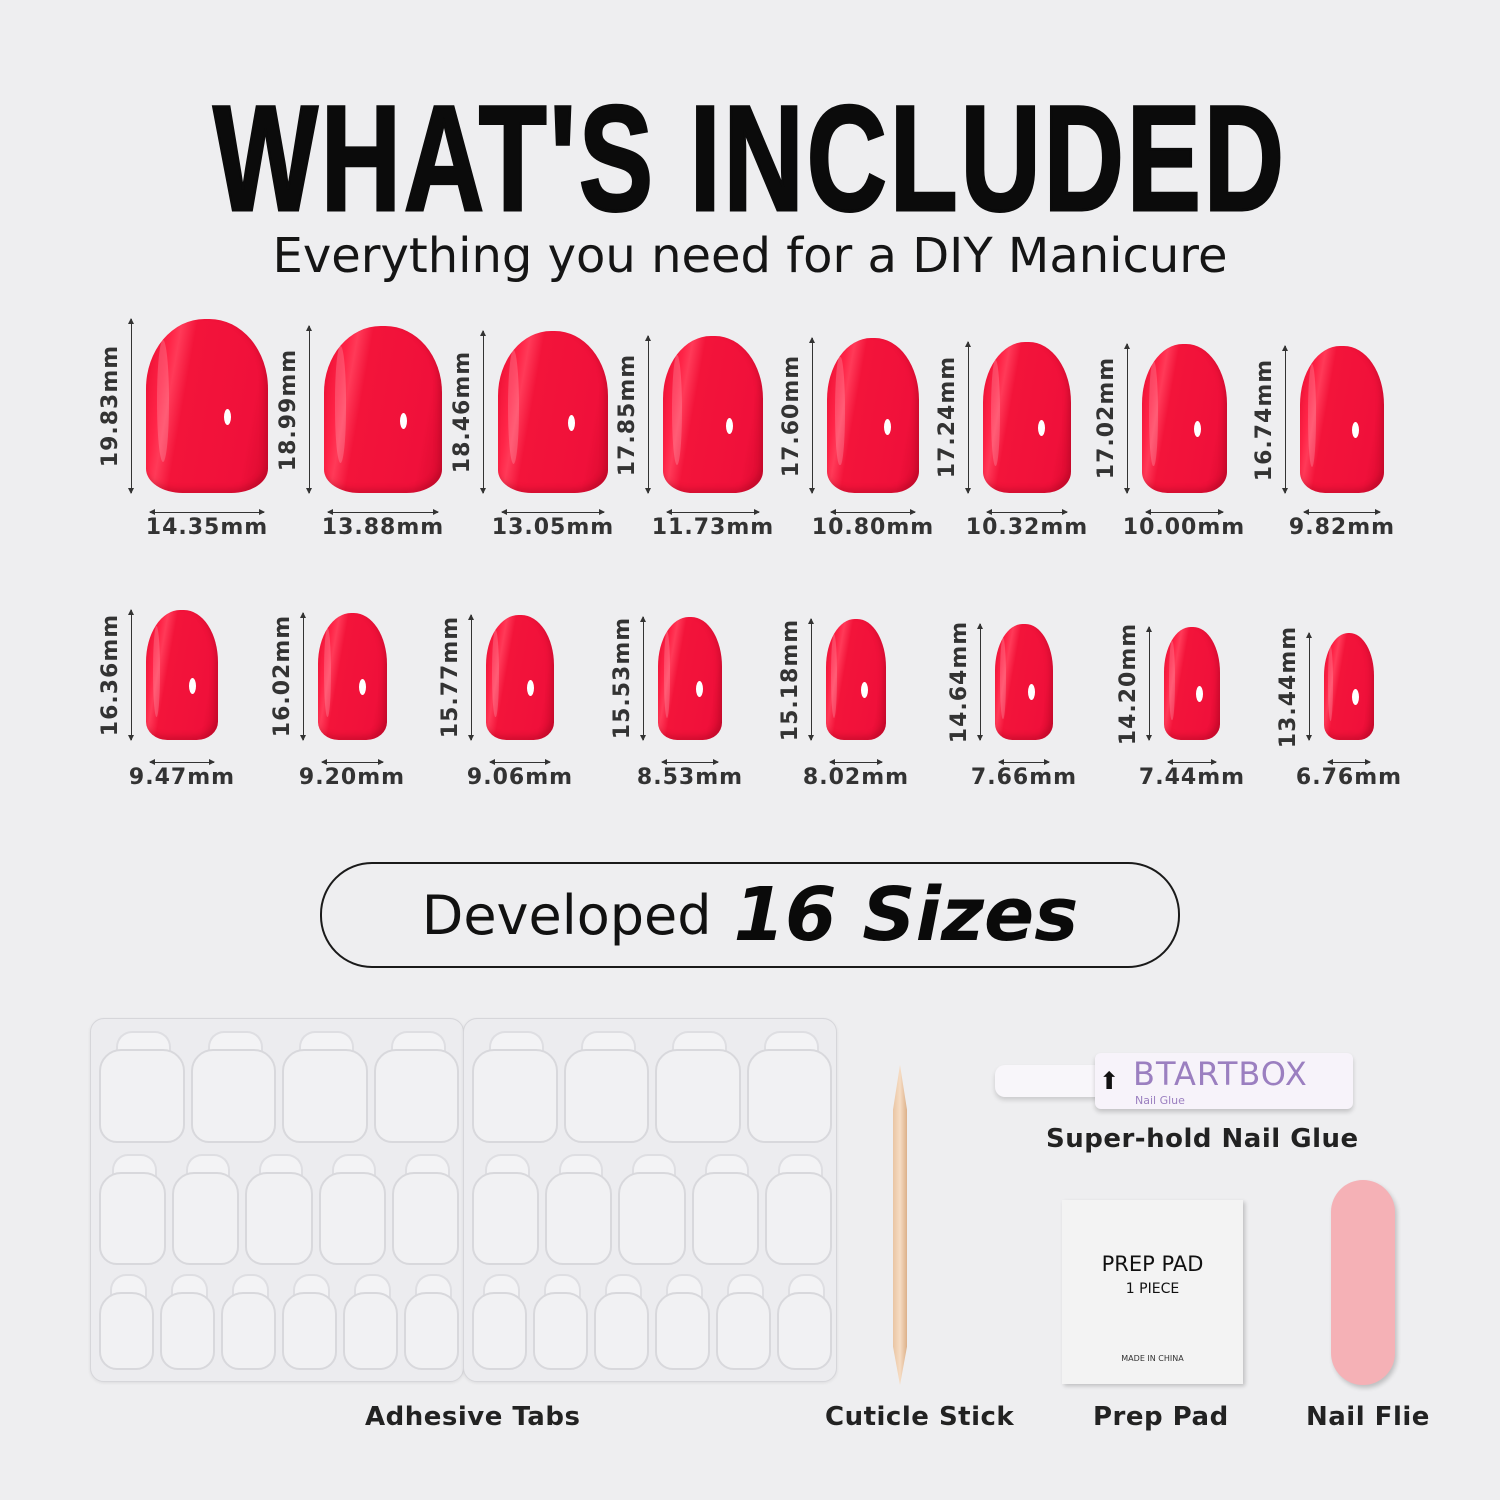 Image resolution: width=1500 pixels, height=1500 pixels. I want to click on glue-body, so click(1224, 1081).